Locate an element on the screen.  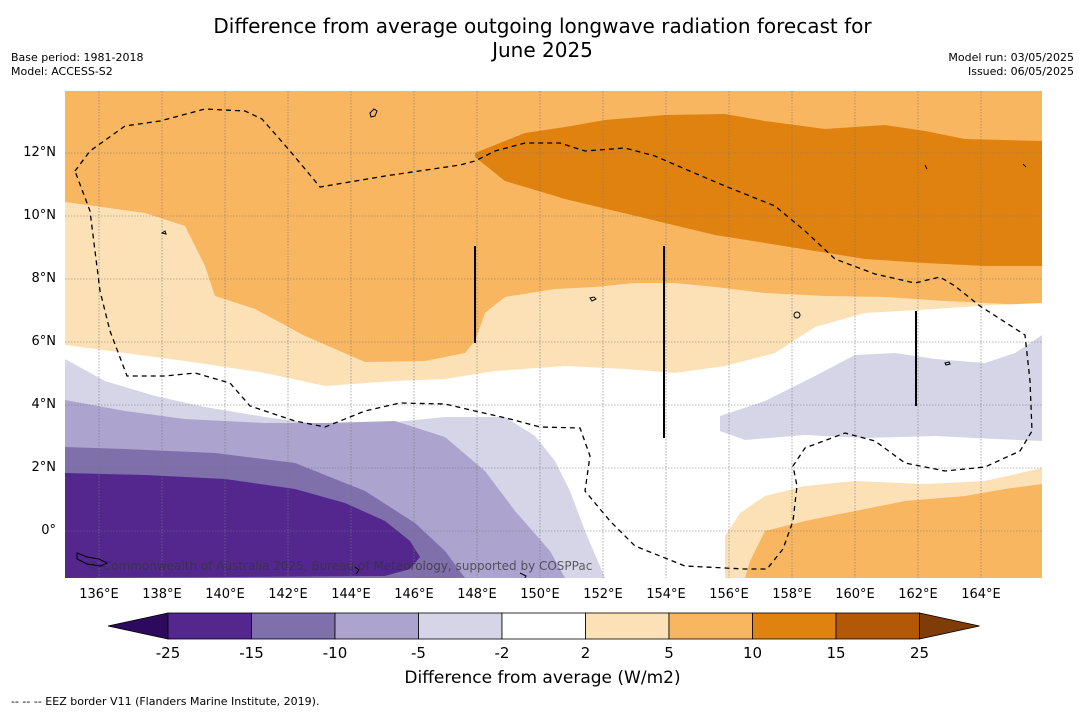
model-run: Model run: 03/05/2025 is located at coordinates (1011, 57).